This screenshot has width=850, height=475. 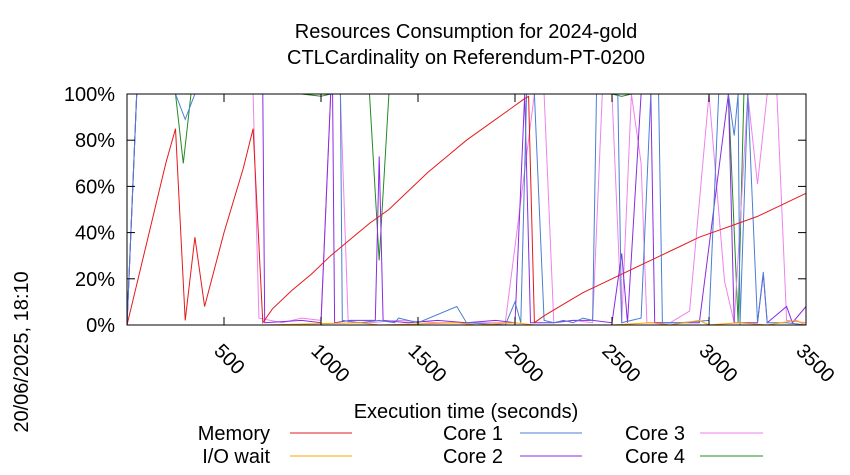 I want to click on x-axis-label: Execution time (seconds), so click(x=466, y=412).